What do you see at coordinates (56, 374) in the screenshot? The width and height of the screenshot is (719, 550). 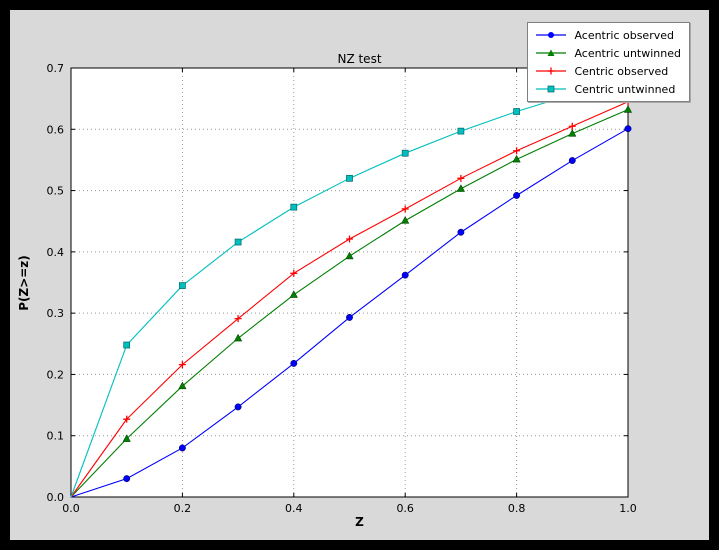 I see `y-tick-label: 0.2` at bounding box center [56, 374].